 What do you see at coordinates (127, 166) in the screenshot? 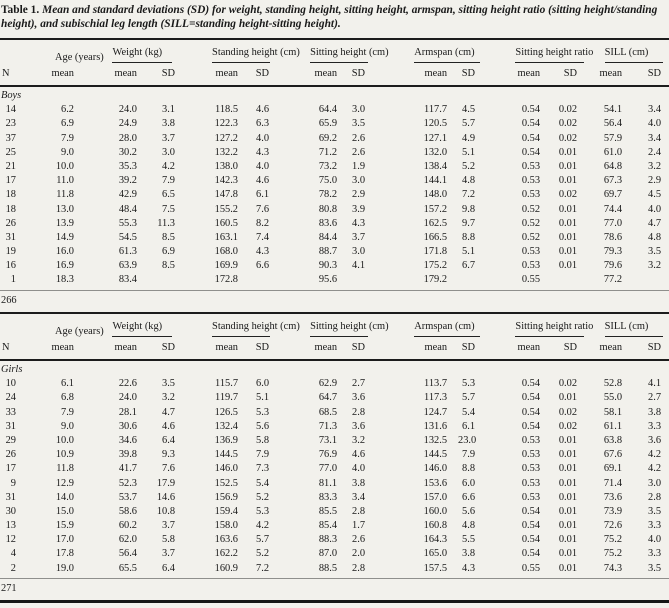
I see `cell: 35.3` at bounding box center [127, 166].